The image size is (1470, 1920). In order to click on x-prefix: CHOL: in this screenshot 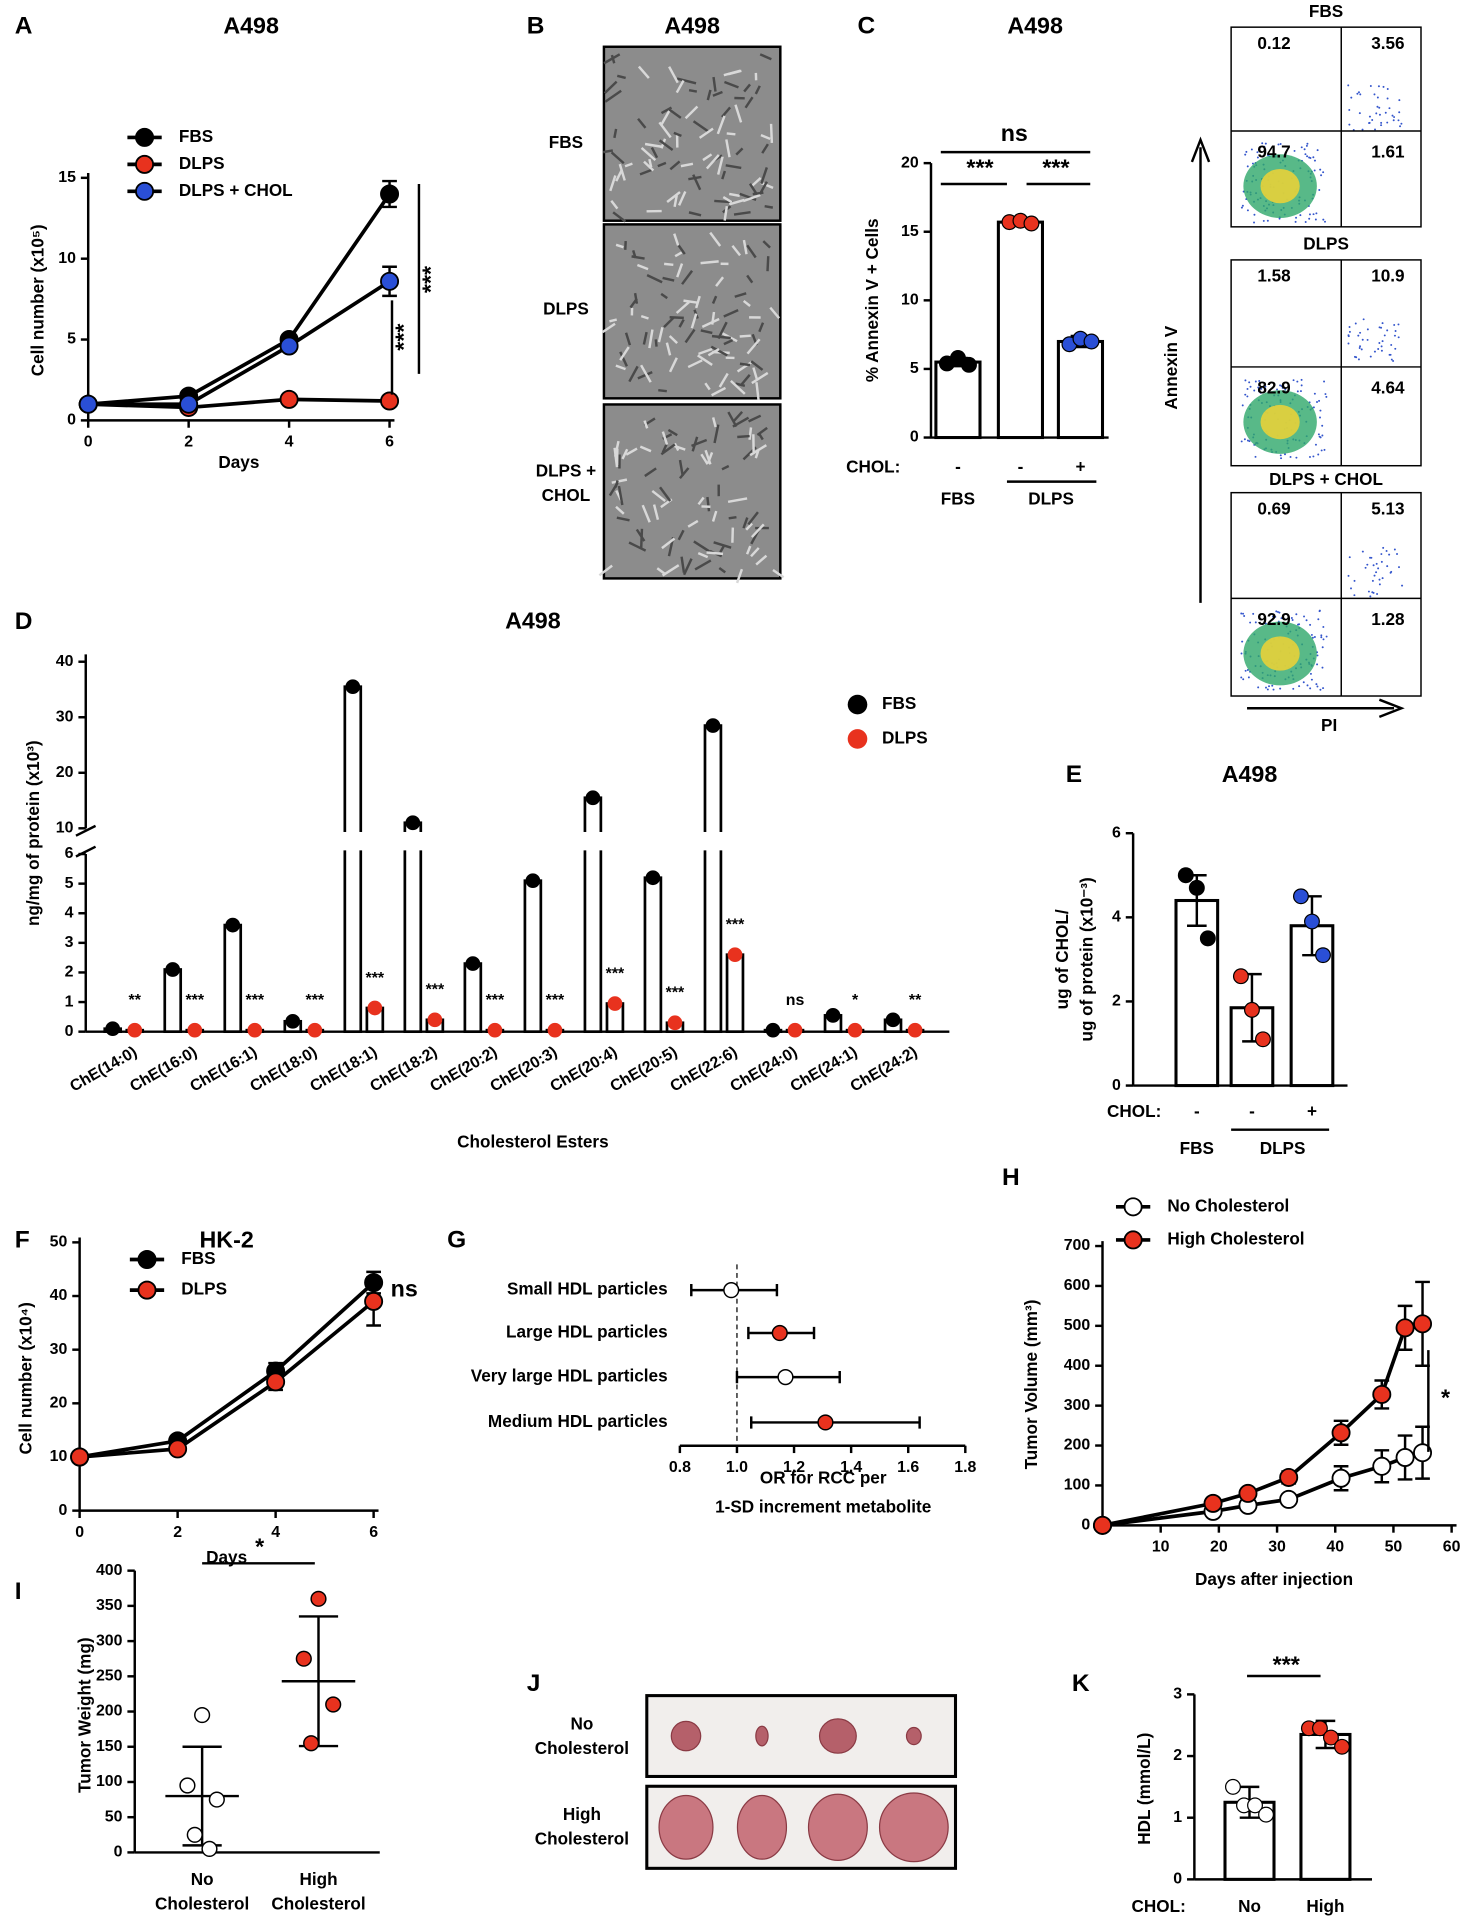, I will do `click(1134, 1111)`.